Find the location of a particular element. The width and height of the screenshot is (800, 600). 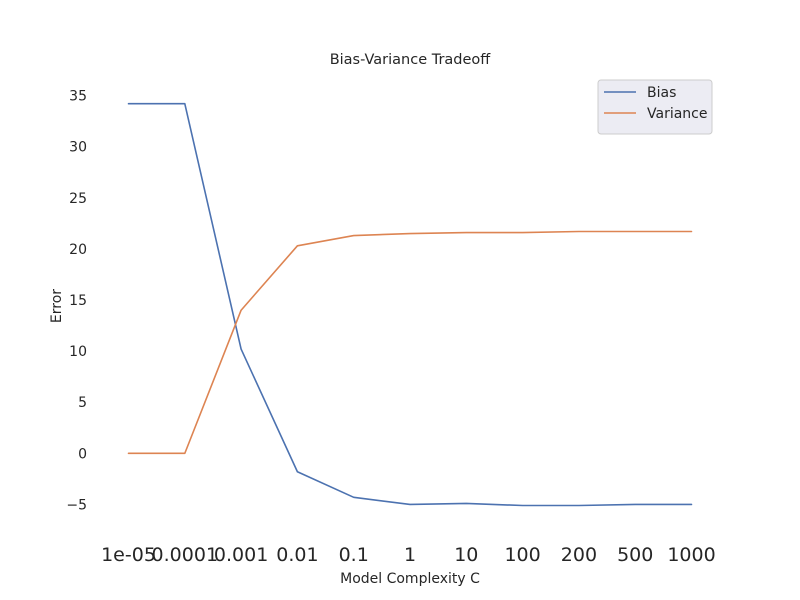

x-tick-label: 0.01 is located at coordinates (297, 555).